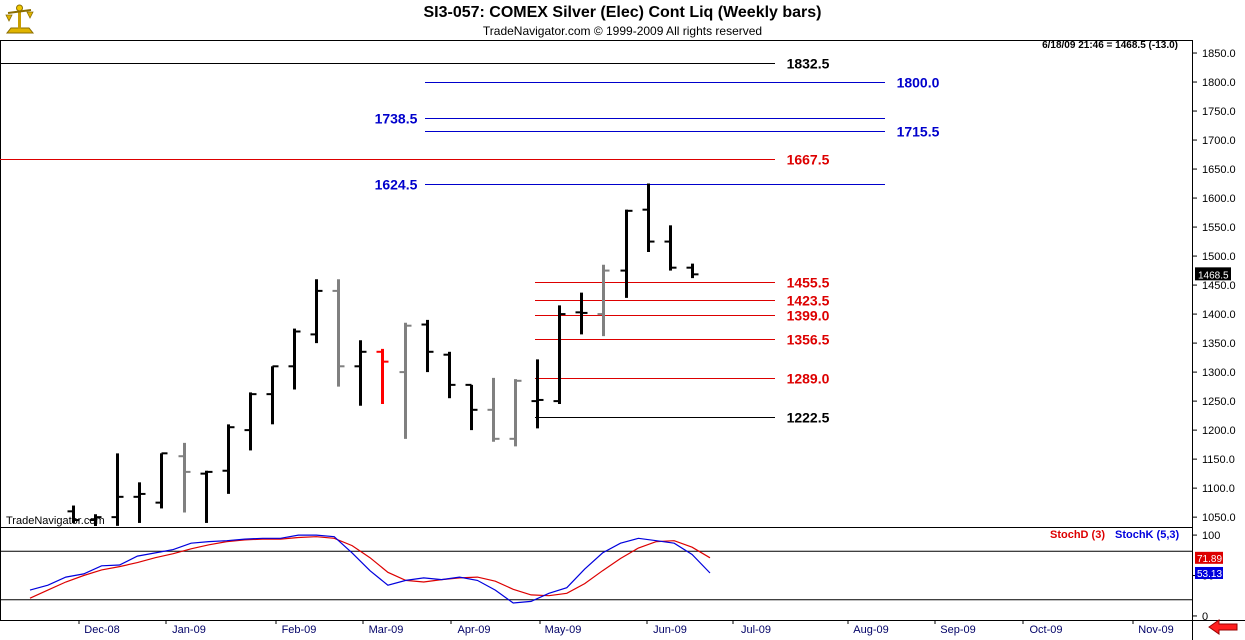 This screenshot has height=640, width=1245. Describe the element at coordinates (1218, 460) in the screenshot. I see `y-tick-label: 1150.0` at that location.